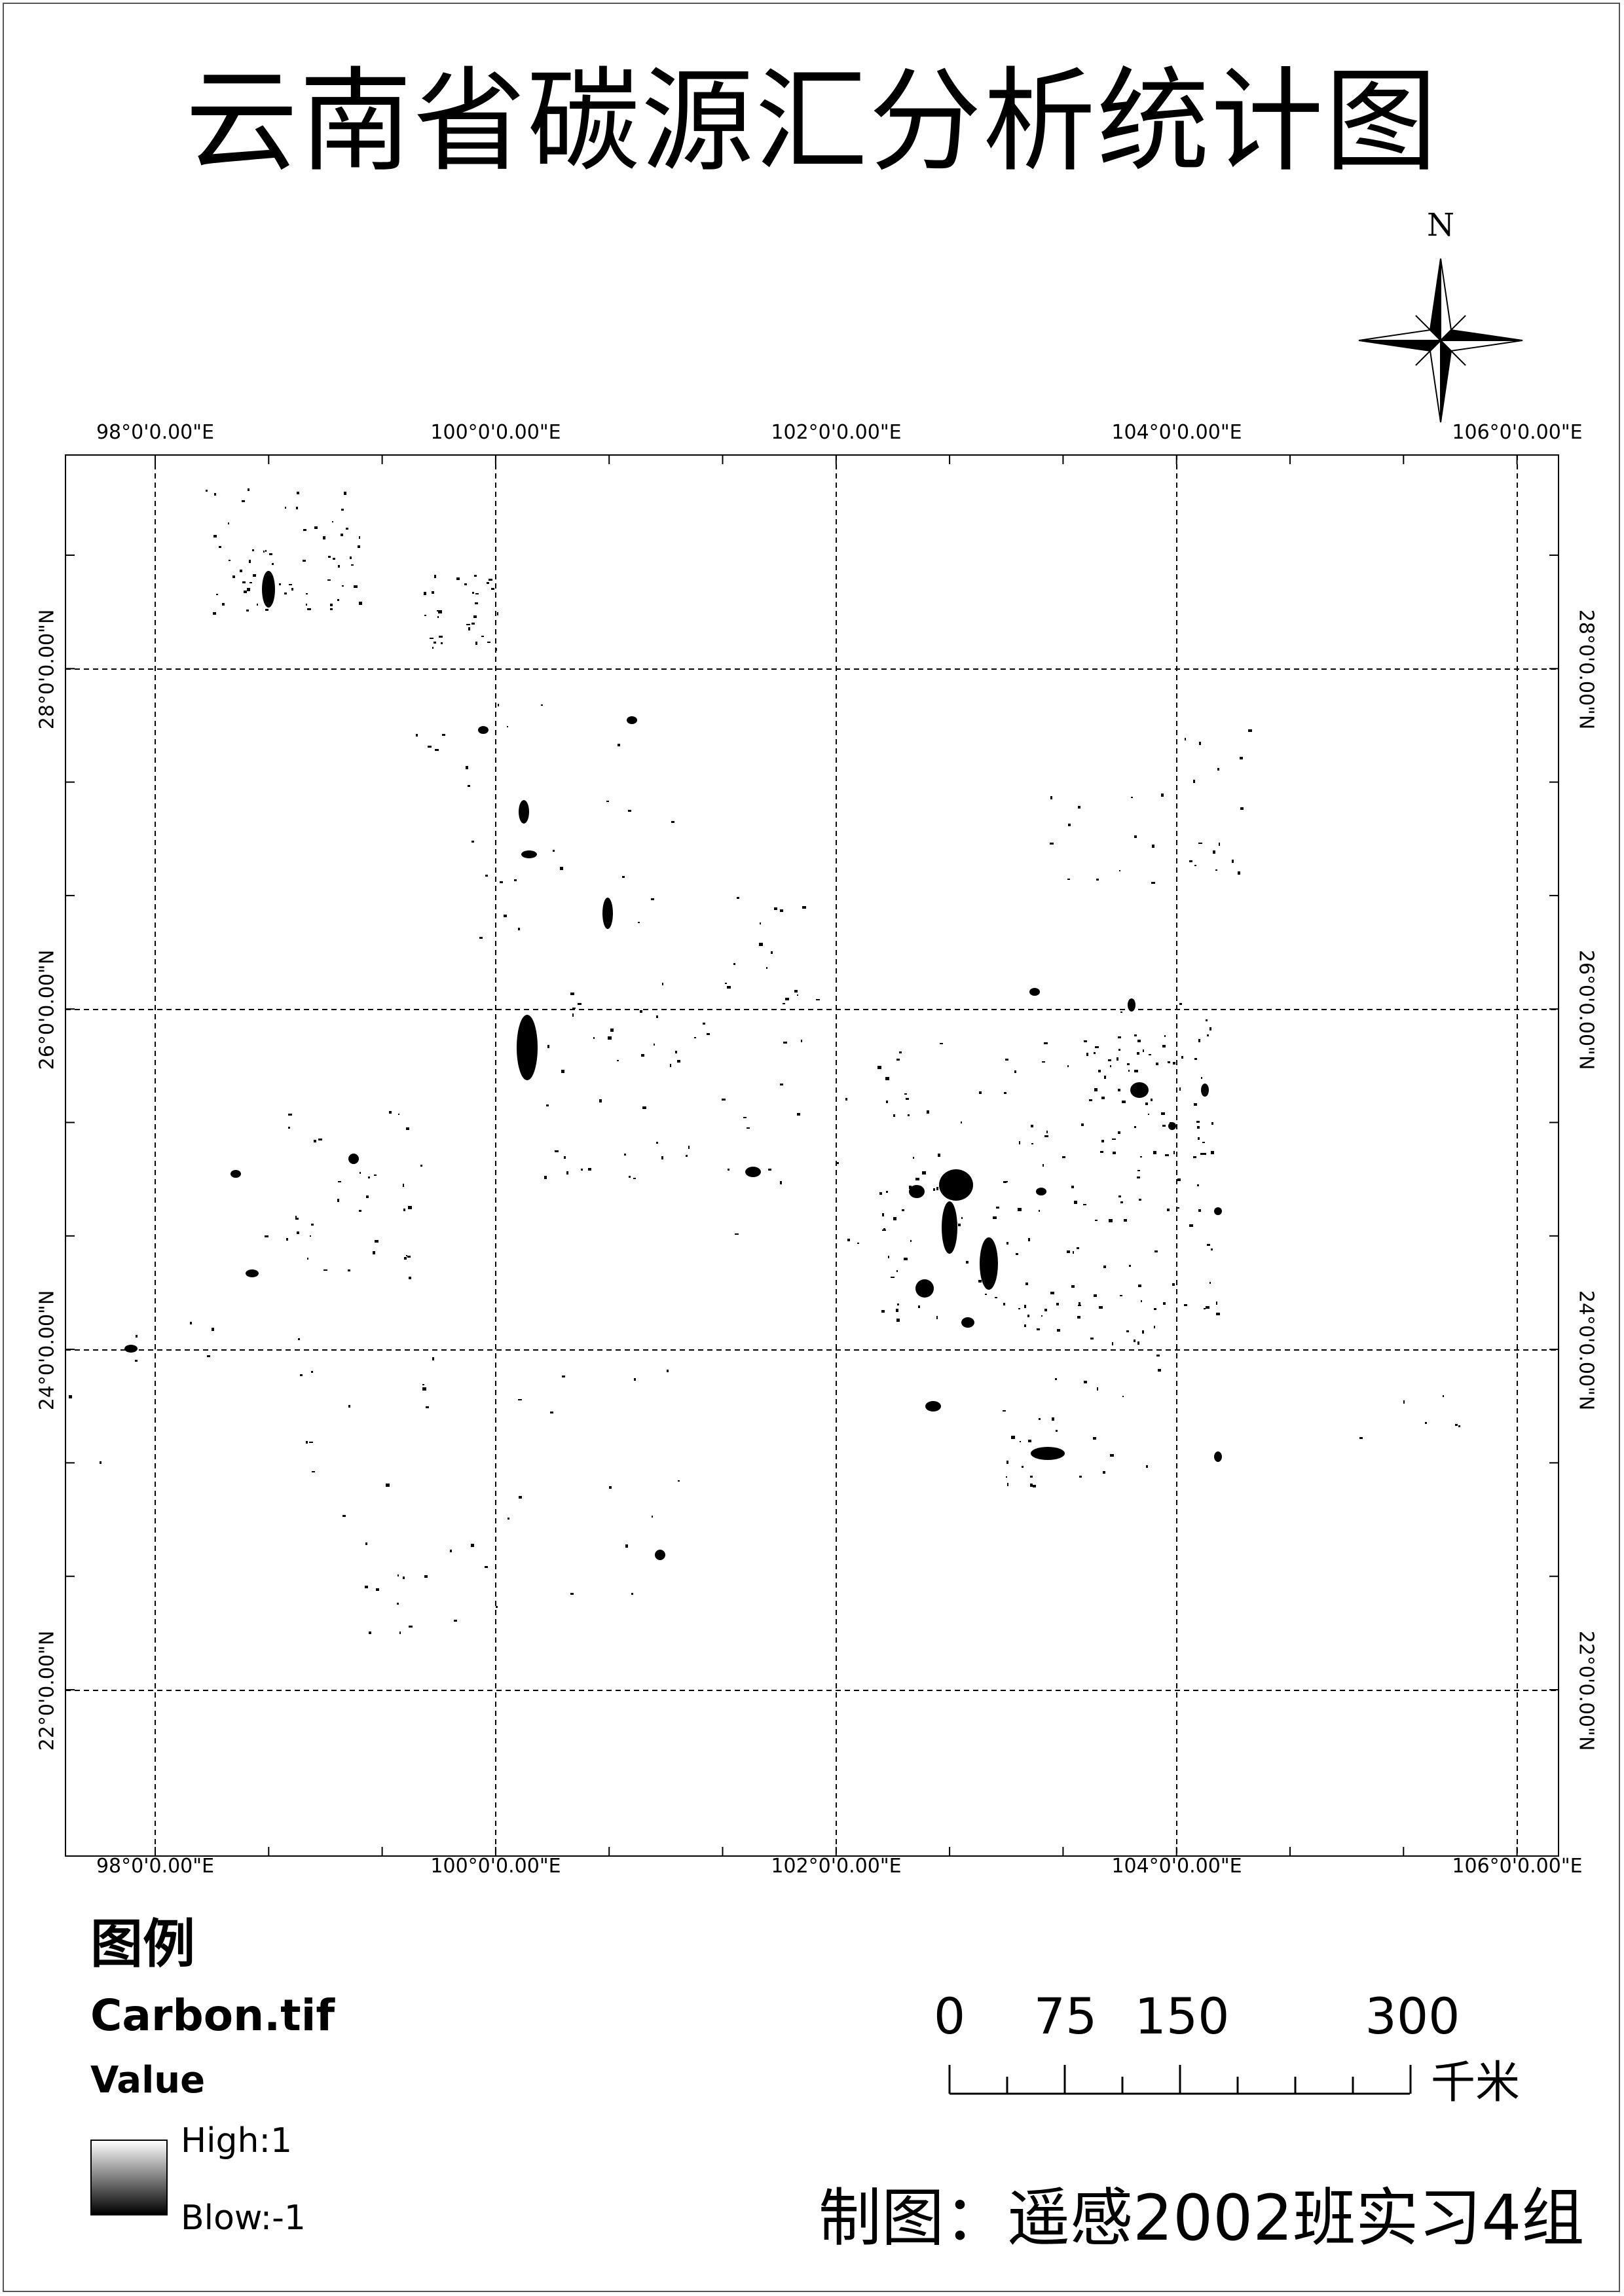  I want to click on legend-low-label: Blow:-1, so click(243, 2218).